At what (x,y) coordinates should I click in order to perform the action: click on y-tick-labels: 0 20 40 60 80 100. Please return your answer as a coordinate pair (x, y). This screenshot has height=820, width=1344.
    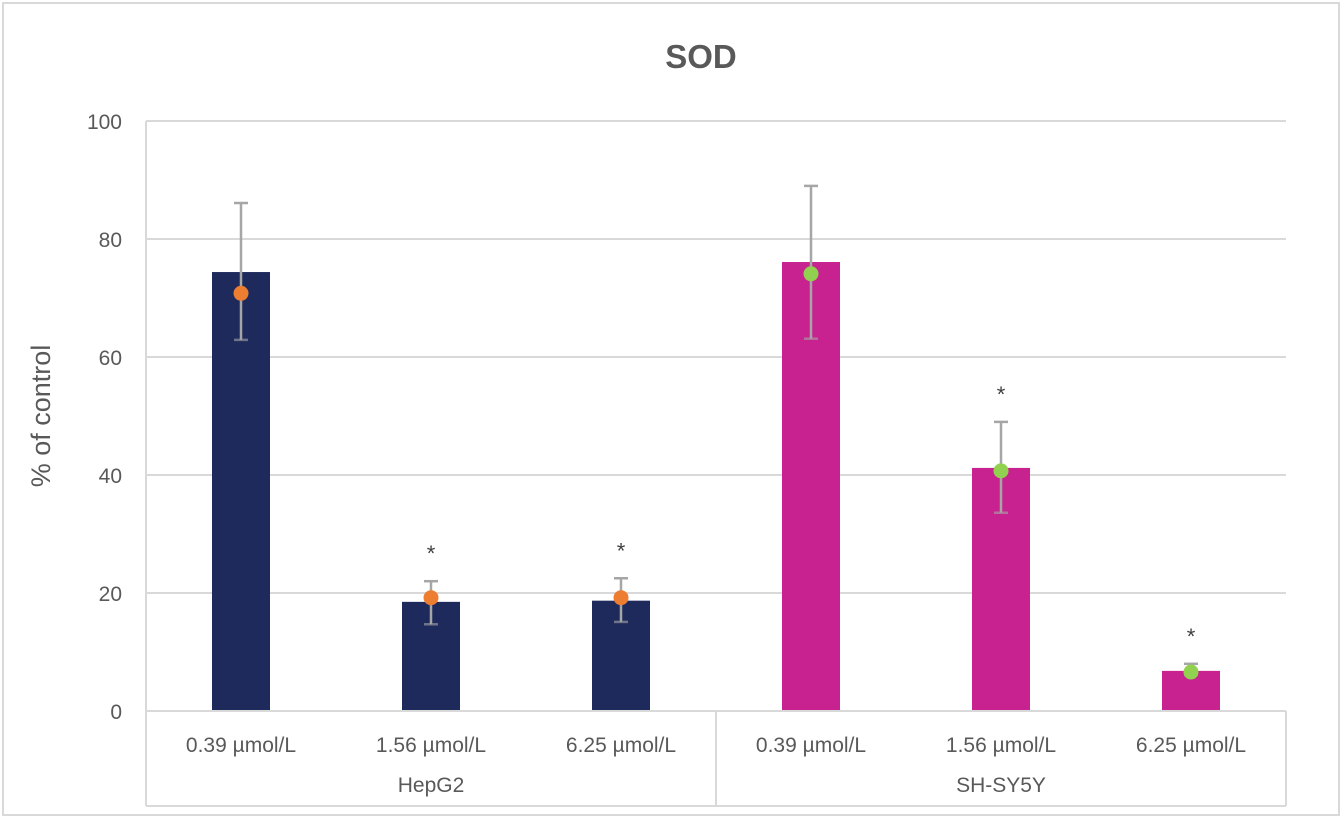
    Looking at the image, I should click on (104, 417).